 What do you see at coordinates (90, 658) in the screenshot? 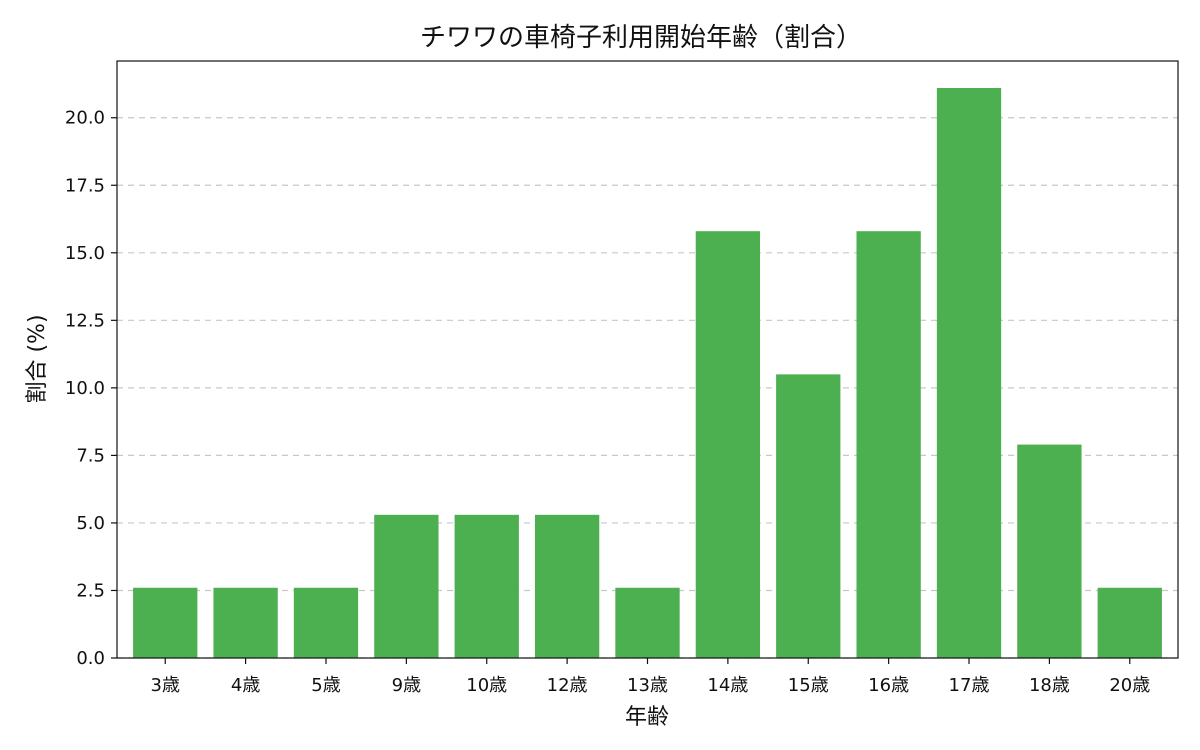
I see `y-tick-label: 0.0` at bounding box center [90, 658].